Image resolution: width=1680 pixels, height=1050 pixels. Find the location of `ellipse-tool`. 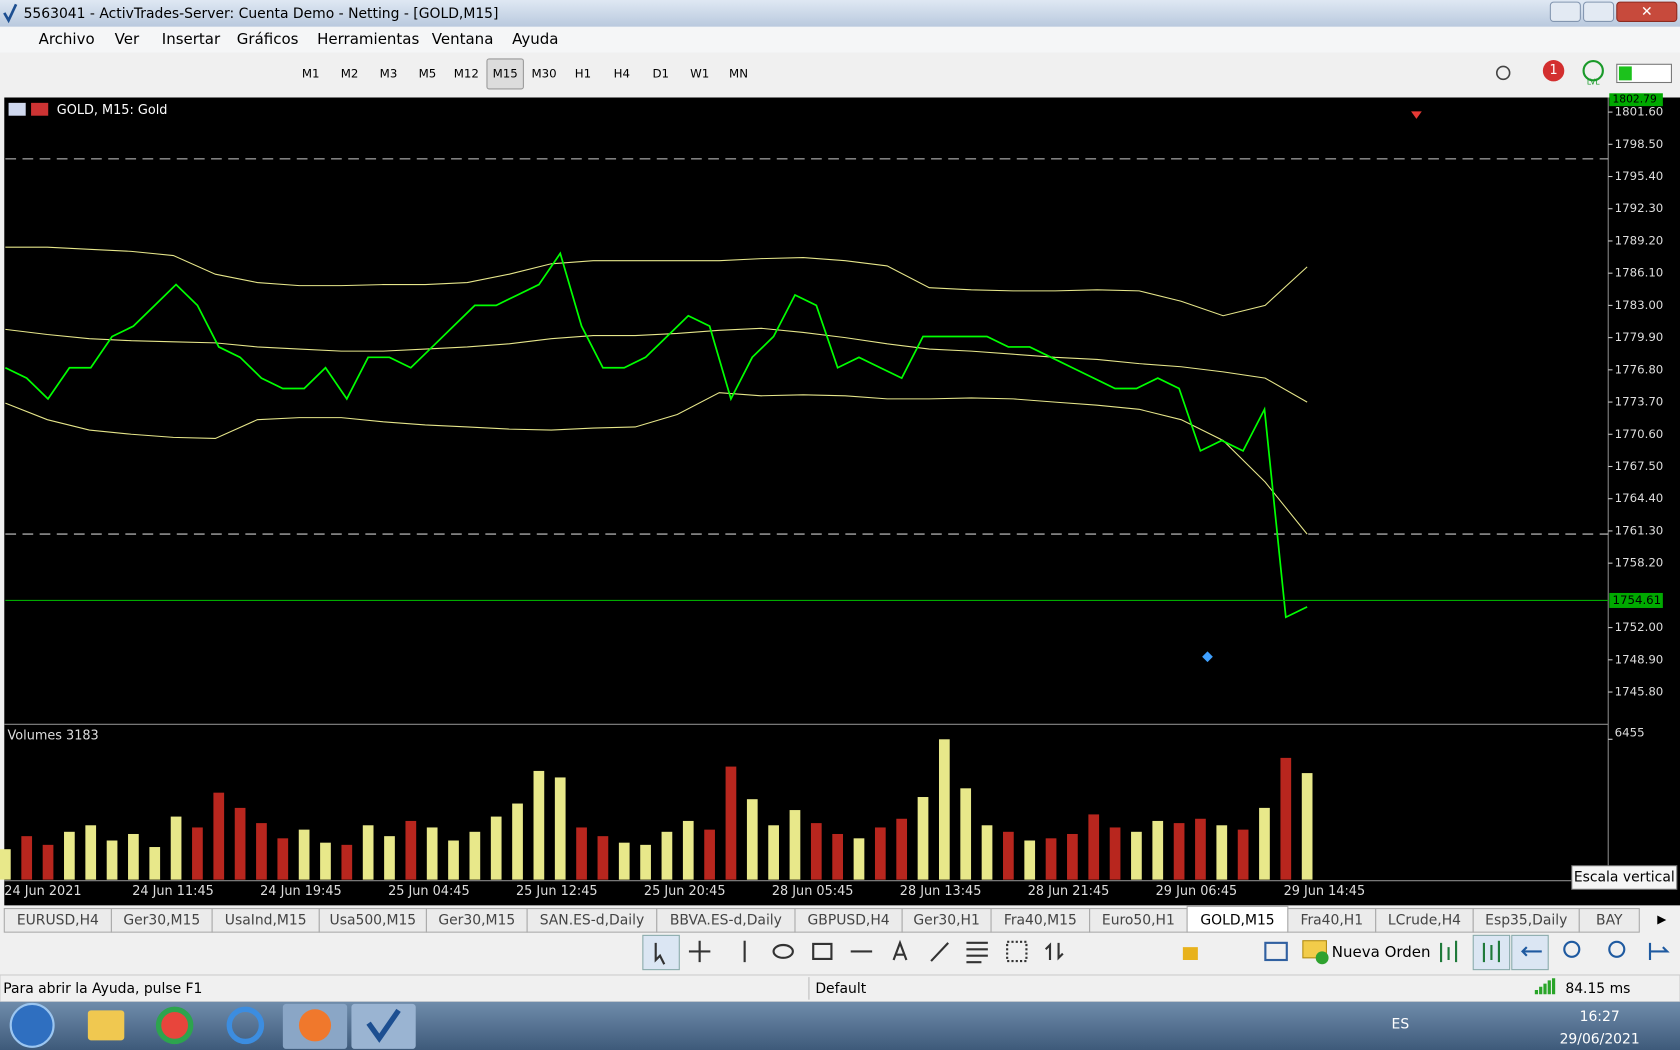

ellipse-tool is located at coordinates (783, 951).